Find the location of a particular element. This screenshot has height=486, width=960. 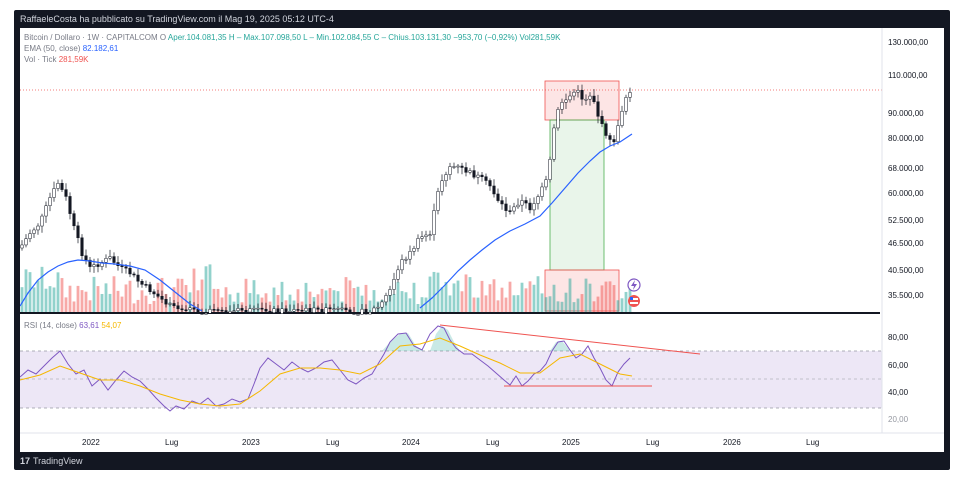

rsi-axis: 80,00 60,00 40,00 20,00 is located at coordinates (898, 378).